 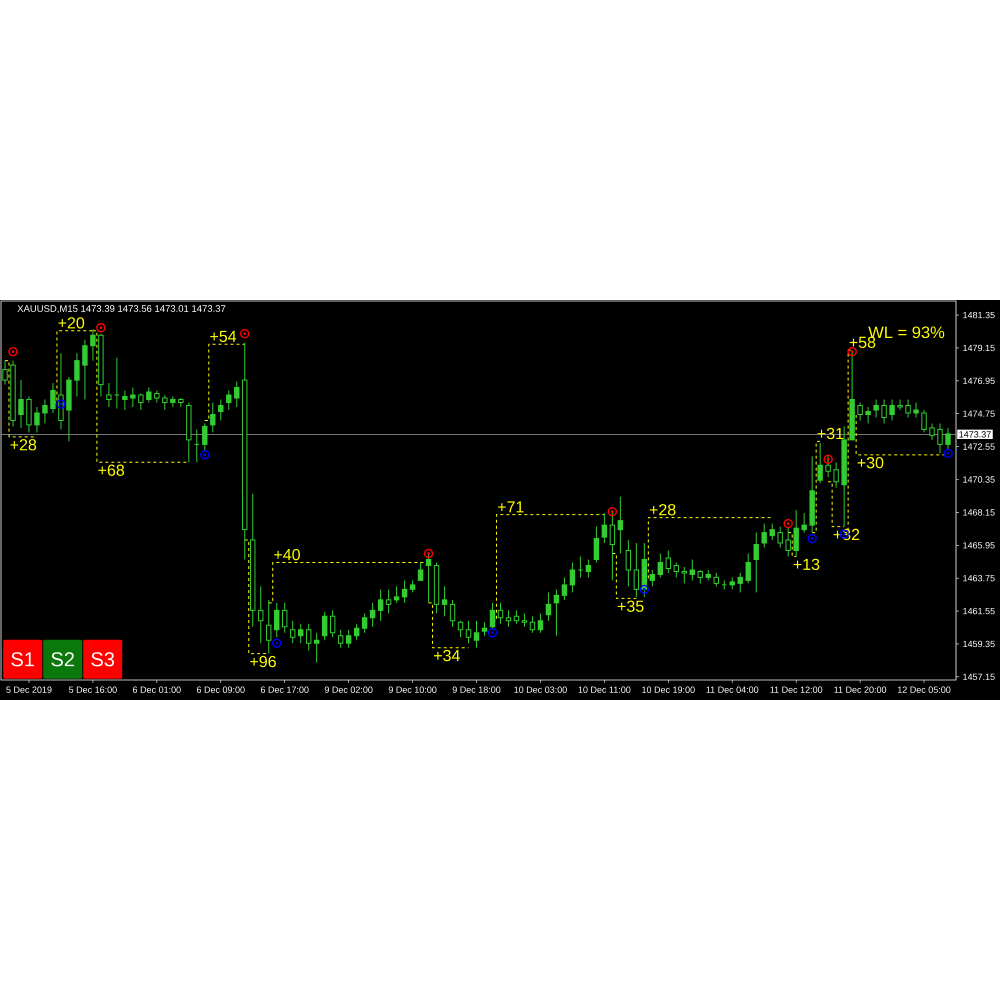 What do you see at coordinates (979, 545) in the screenshot?
I see `y-tick-label: 1465.95` at bounding box center [979, 545].